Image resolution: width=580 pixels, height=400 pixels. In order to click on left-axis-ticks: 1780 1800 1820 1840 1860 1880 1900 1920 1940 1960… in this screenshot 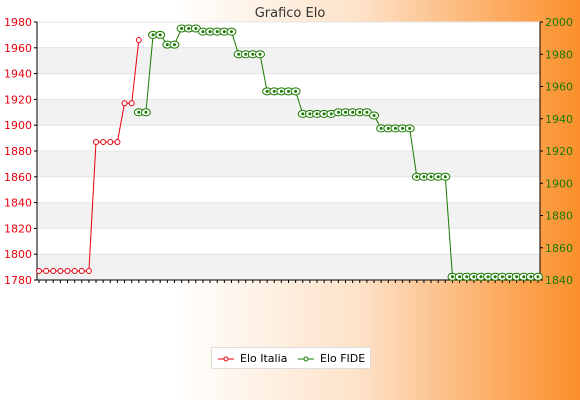, I will do `click(20, 151)`.